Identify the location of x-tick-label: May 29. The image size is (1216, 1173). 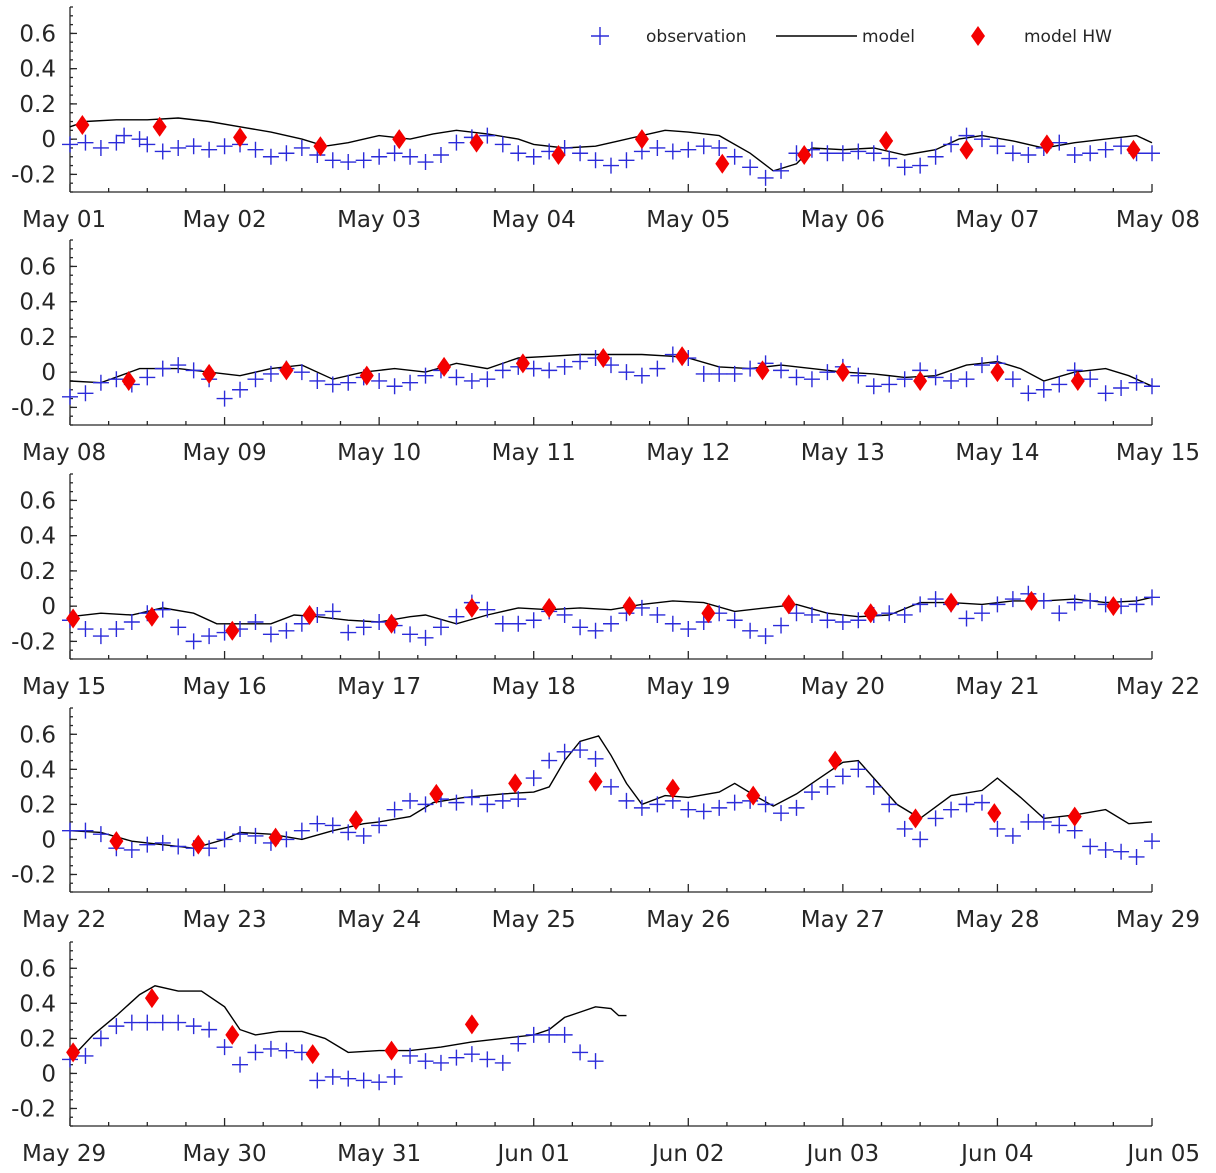
(64, 1154).